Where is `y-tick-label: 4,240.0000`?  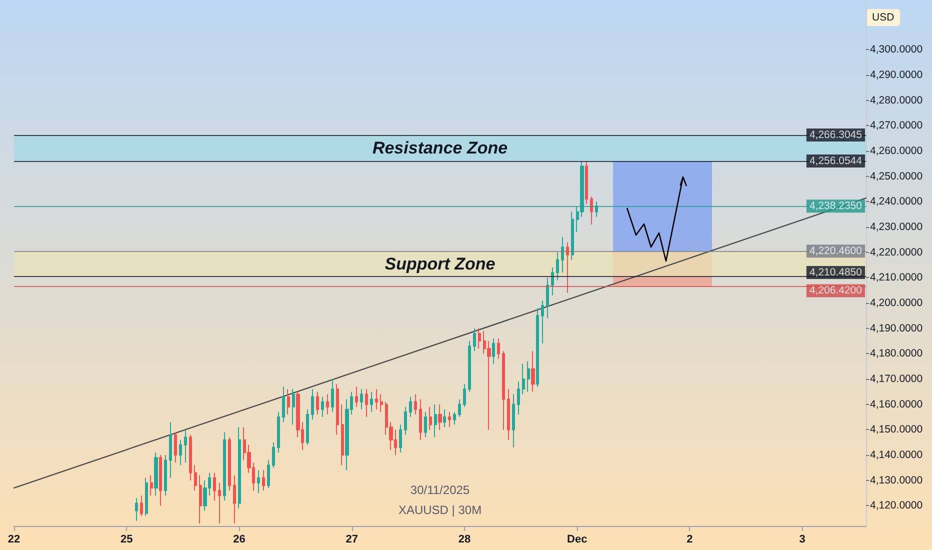
y-tick-label: 4,240.0000 is located at coordinates (896, 202).